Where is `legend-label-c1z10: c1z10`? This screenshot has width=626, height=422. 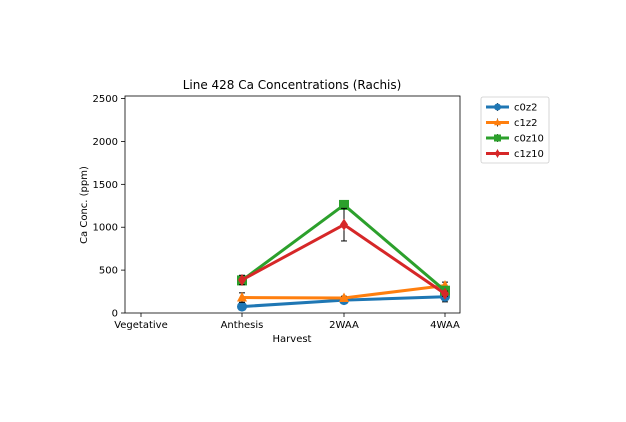
legend-label-c1z10: c1z10 is located at coordinates (529, 154).